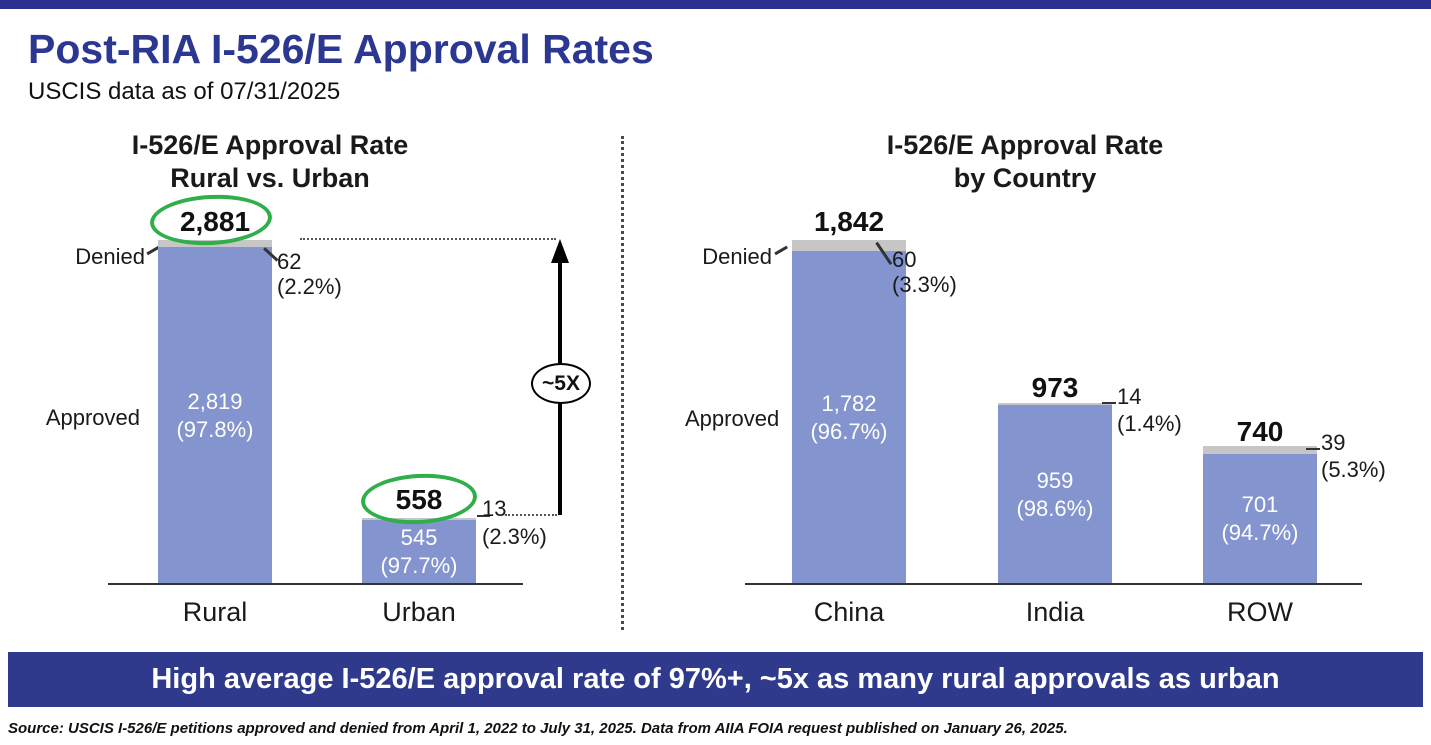 The height and width of the screenshot is (745, 1431). I want to click on left-x-axis, so click(315, 584).